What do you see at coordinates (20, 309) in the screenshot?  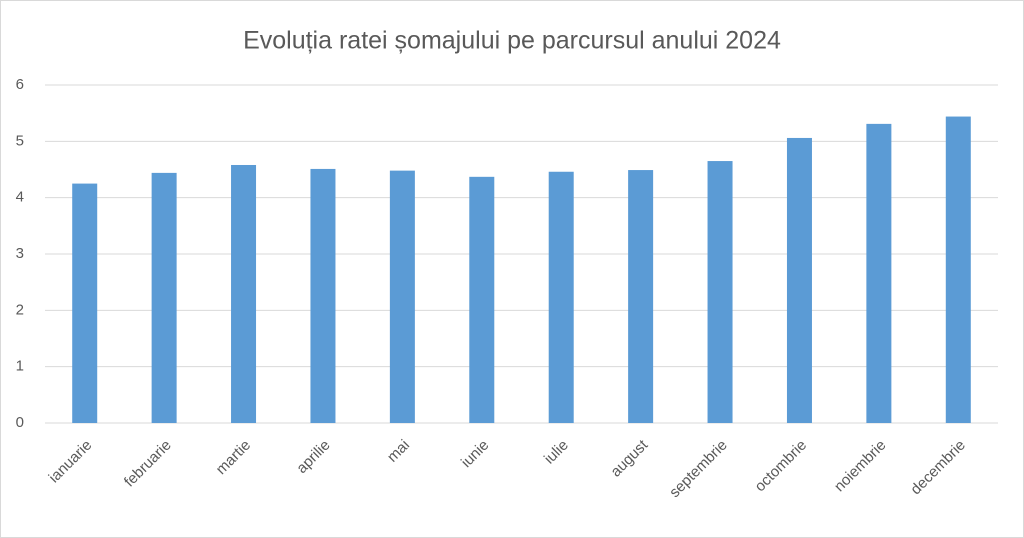 I see `y-tick-label: 2` at bounding box center [20, 309].